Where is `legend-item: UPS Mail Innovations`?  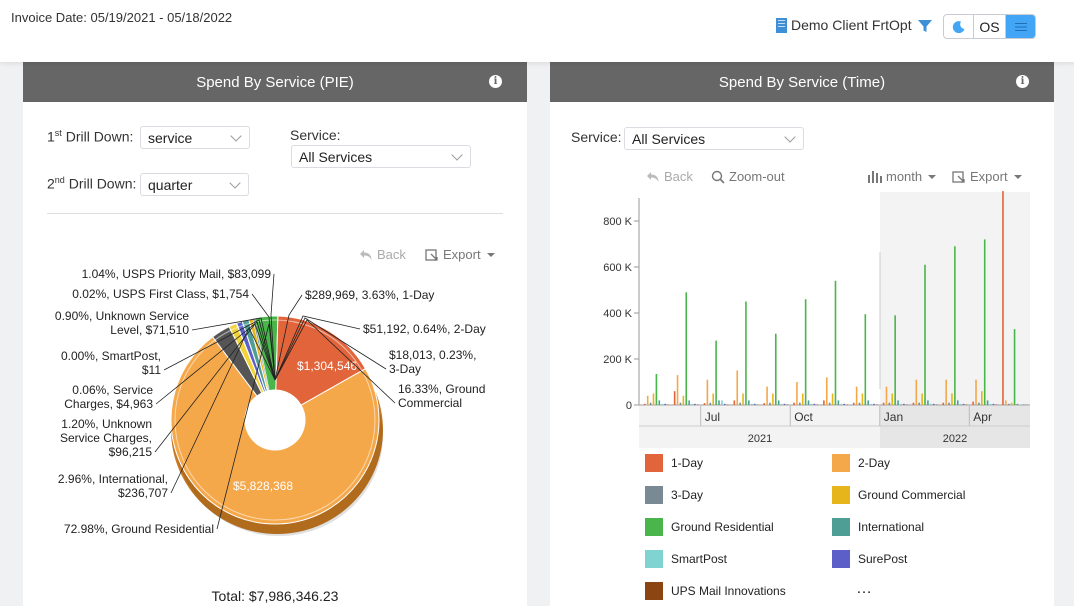 legend-item: UPS Mail Innovations is located at coordinates (715, 591).